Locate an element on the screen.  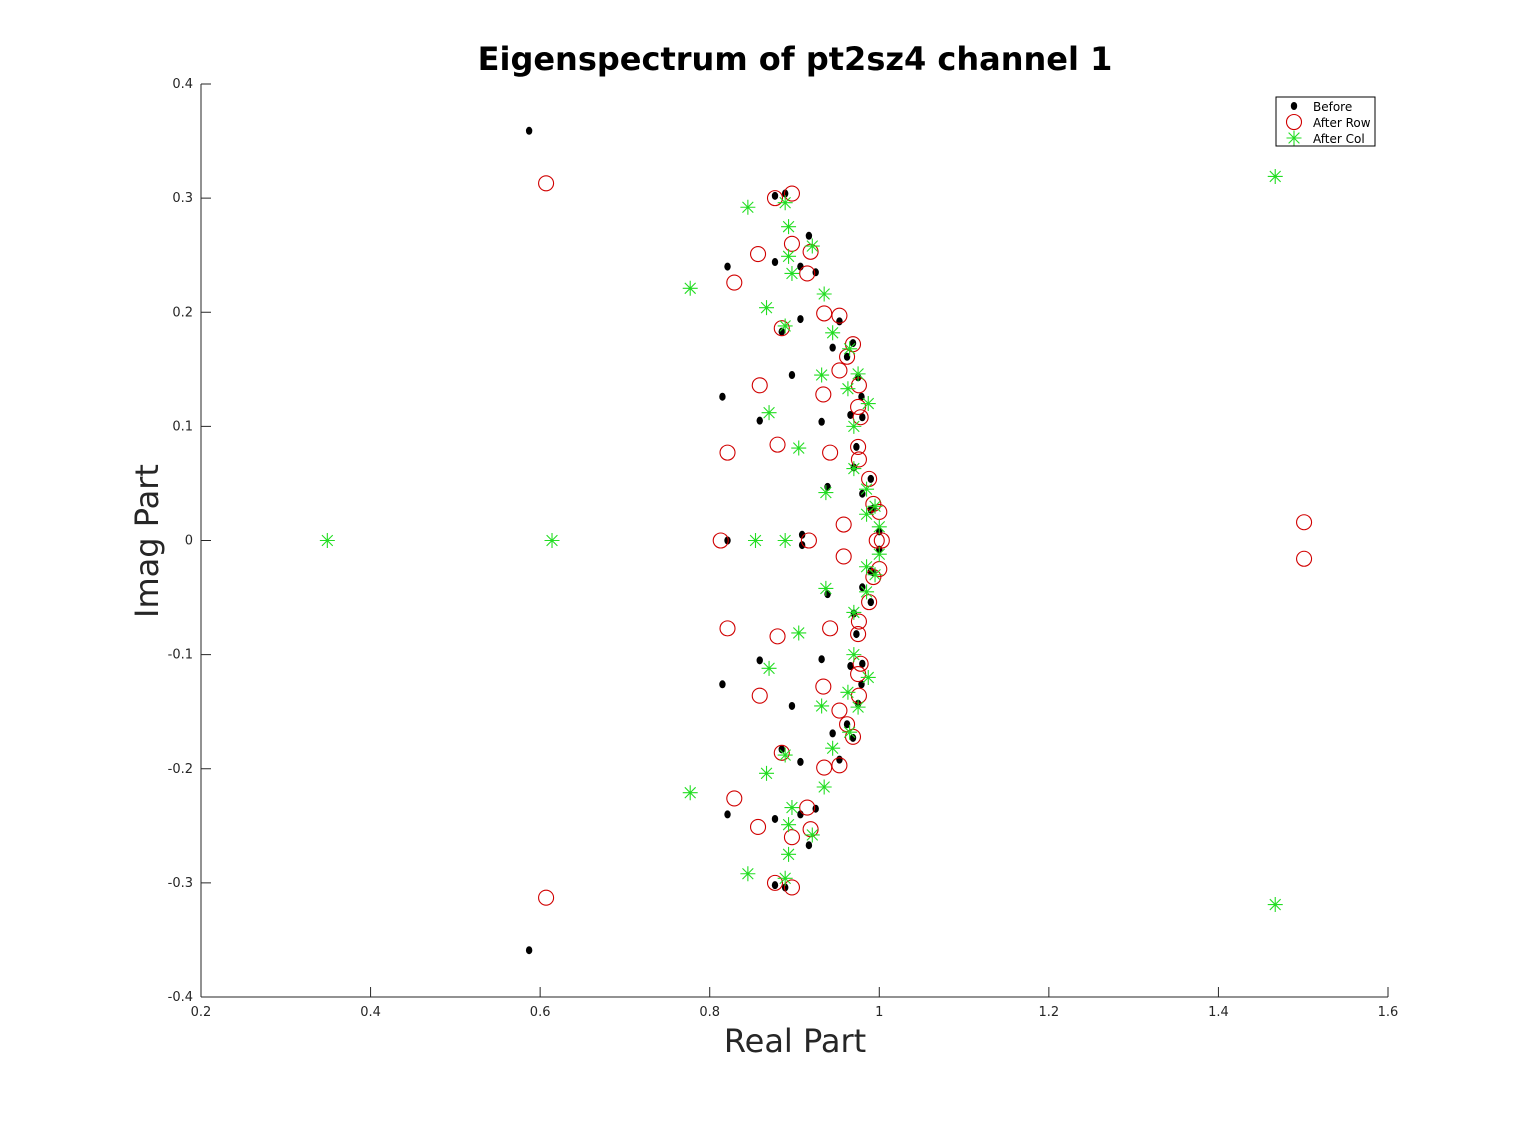
y-tick-label: 0 is located at coordinates (189, 541).